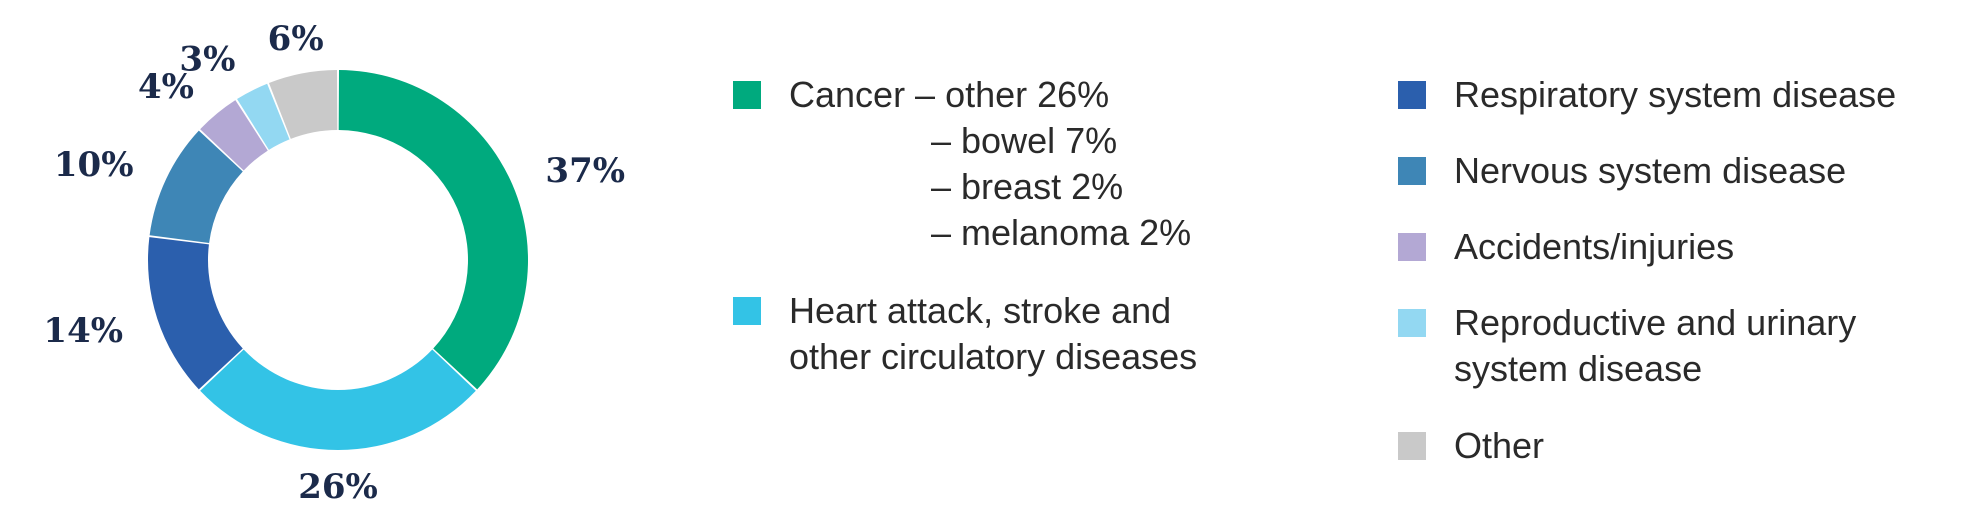 This screenshot has height=522, width=1984. I want to click on legend-swatch-respiratory, so click(1412, 95).